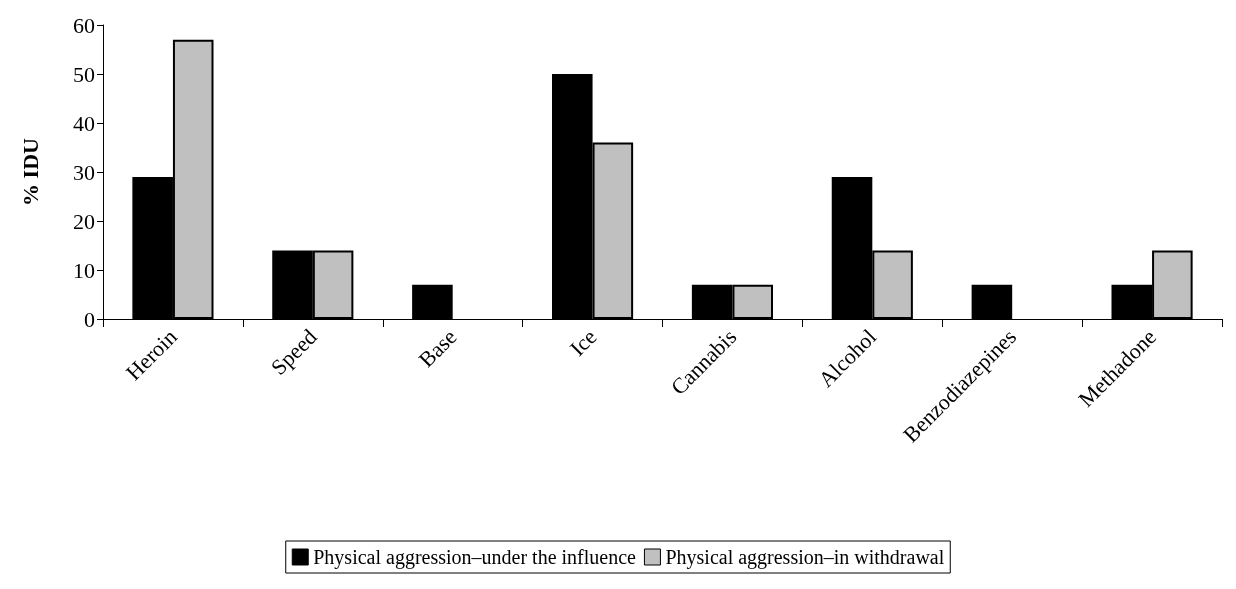 This screenshot has width=1236, height=589. I want to click on legend-label: Physical aggression–in withdrawal, so click(805, 557).